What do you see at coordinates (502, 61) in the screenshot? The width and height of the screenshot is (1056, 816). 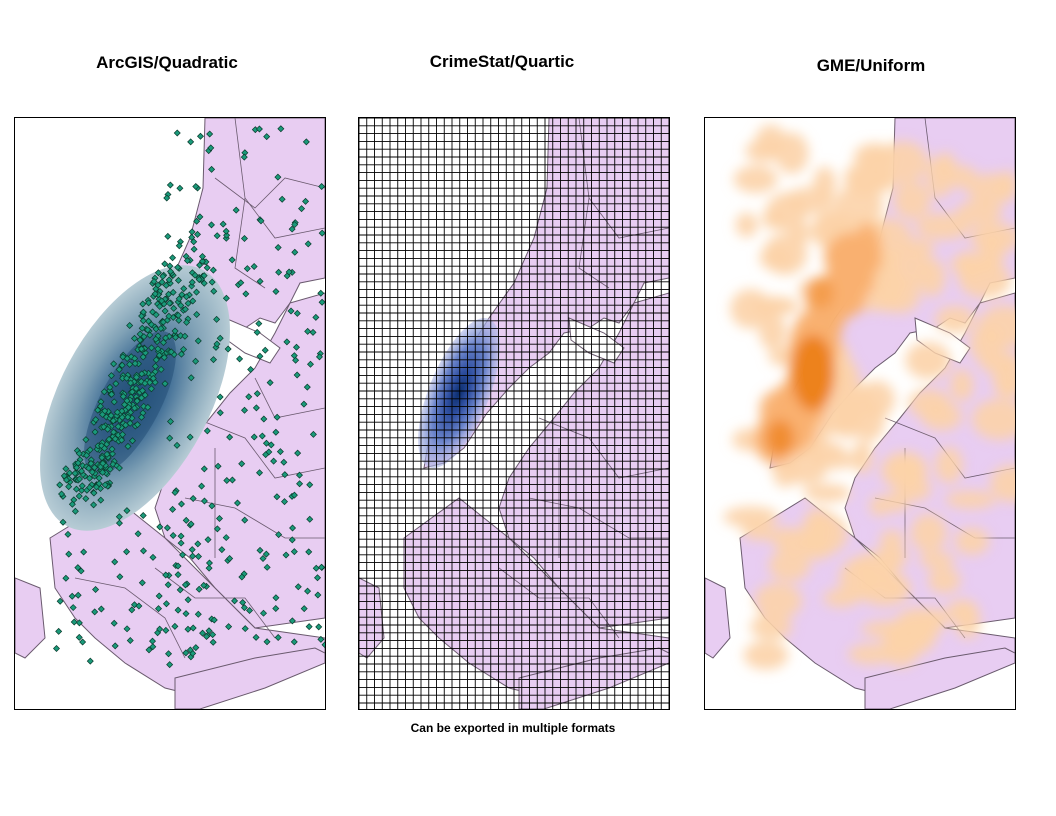 I see `panel-title-crimestat: CrimeStat/Quartic` at bounding box center [502, 61].